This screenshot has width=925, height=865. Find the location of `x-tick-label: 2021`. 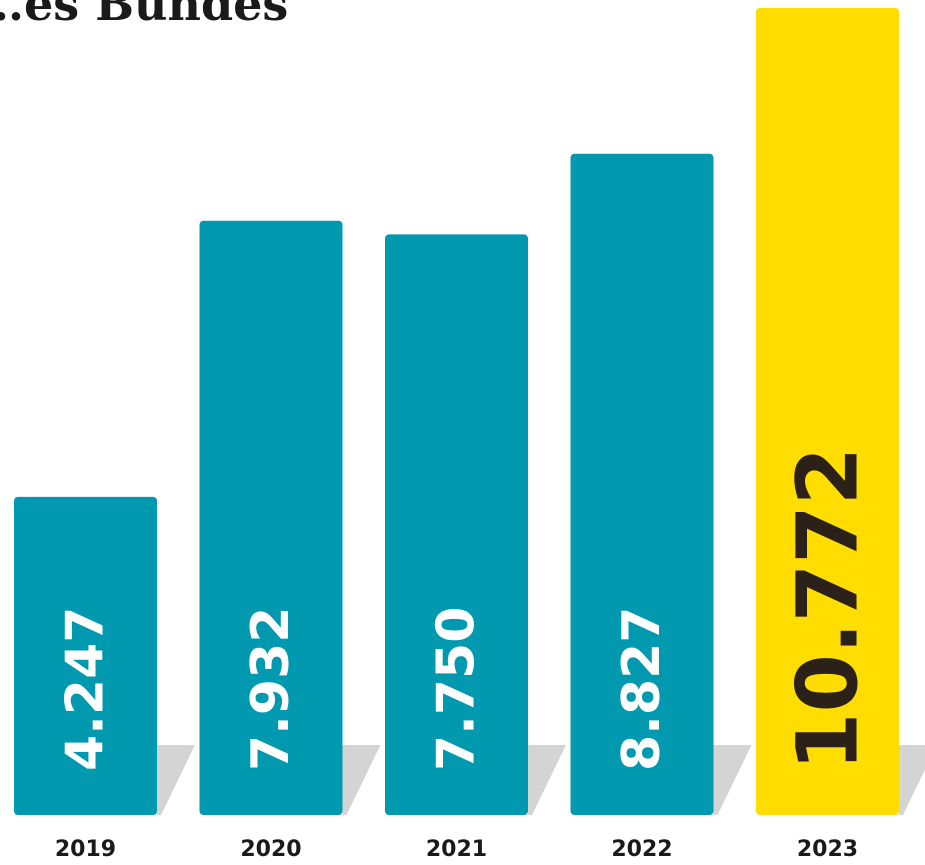

x-tick-label: 2021 is located at coordinates (456, 849).